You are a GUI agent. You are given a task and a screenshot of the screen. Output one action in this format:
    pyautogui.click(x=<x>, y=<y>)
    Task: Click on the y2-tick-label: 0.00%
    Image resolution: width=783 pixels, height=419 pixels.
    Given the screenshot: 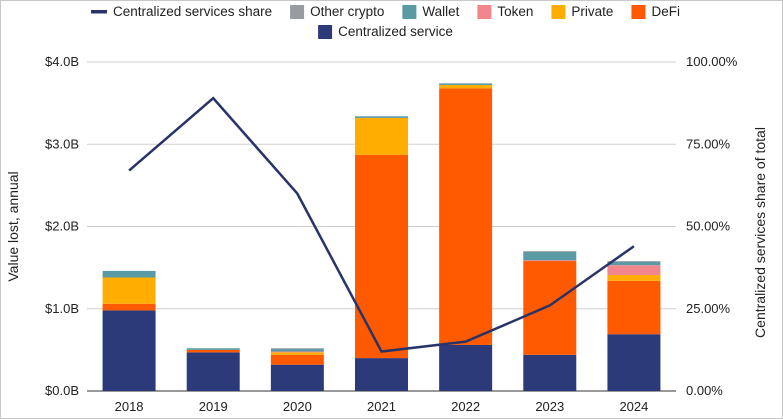 What is the action you would take?
    pyautogui.click(x=704, y=390)
    